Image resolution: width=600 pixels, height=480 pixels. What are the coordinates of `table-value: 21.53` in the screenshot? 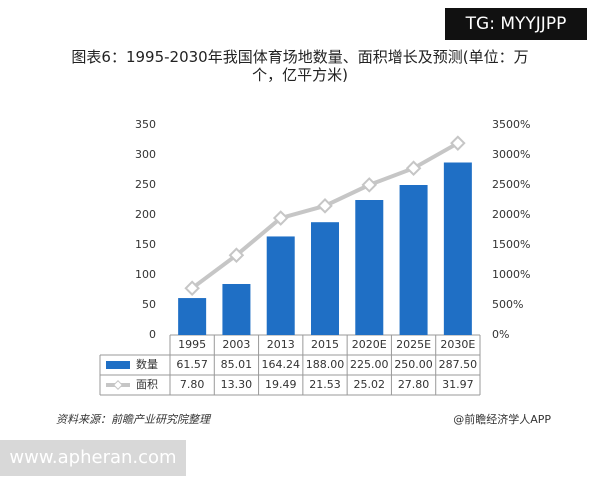 It's located at (325, 384).